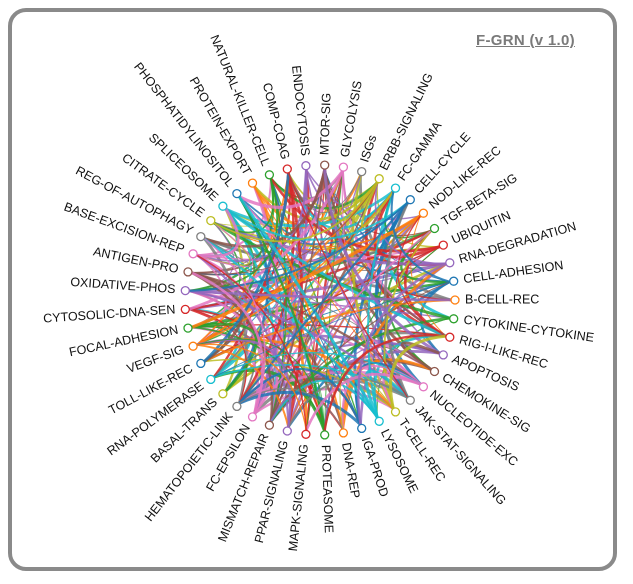 The image size is (633, 584). What do you see at coordinates (327, 489) in the screenshot?
I see `pathway-label: PROTEASOME` at bounding box center [327, 489].